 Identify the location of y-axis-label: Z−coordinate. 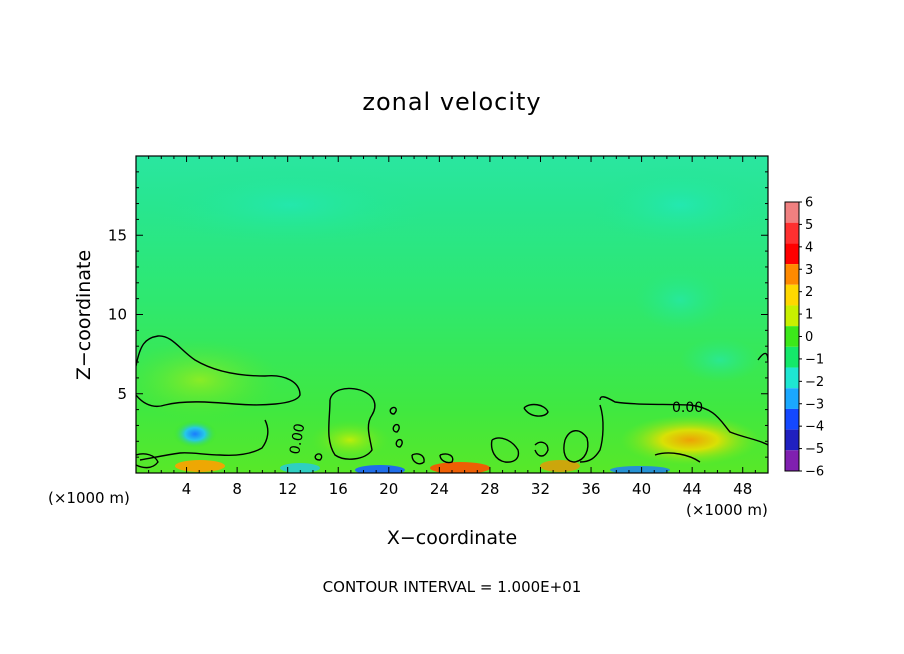
(84, 315).